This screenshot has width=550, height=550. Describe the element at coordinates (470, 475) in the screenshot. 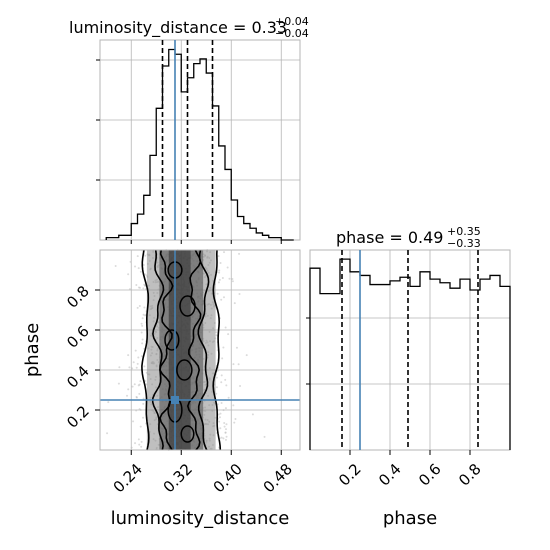

I see `x-tick-label: 0.8` at that location.